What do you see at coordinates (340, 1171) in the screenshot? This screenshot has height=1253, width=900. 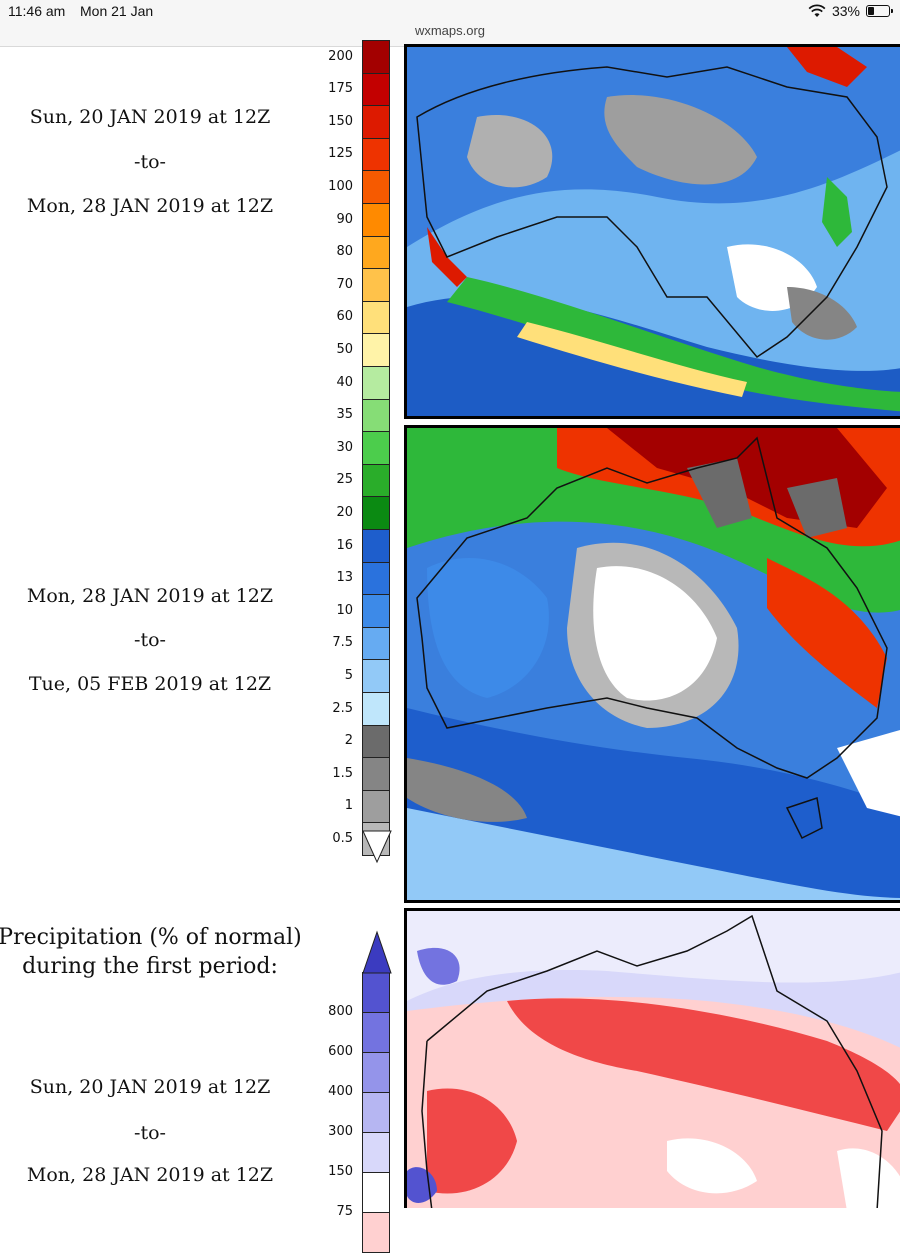 I see `percent-legend-label: 150` at bounding box center [340, 1171].